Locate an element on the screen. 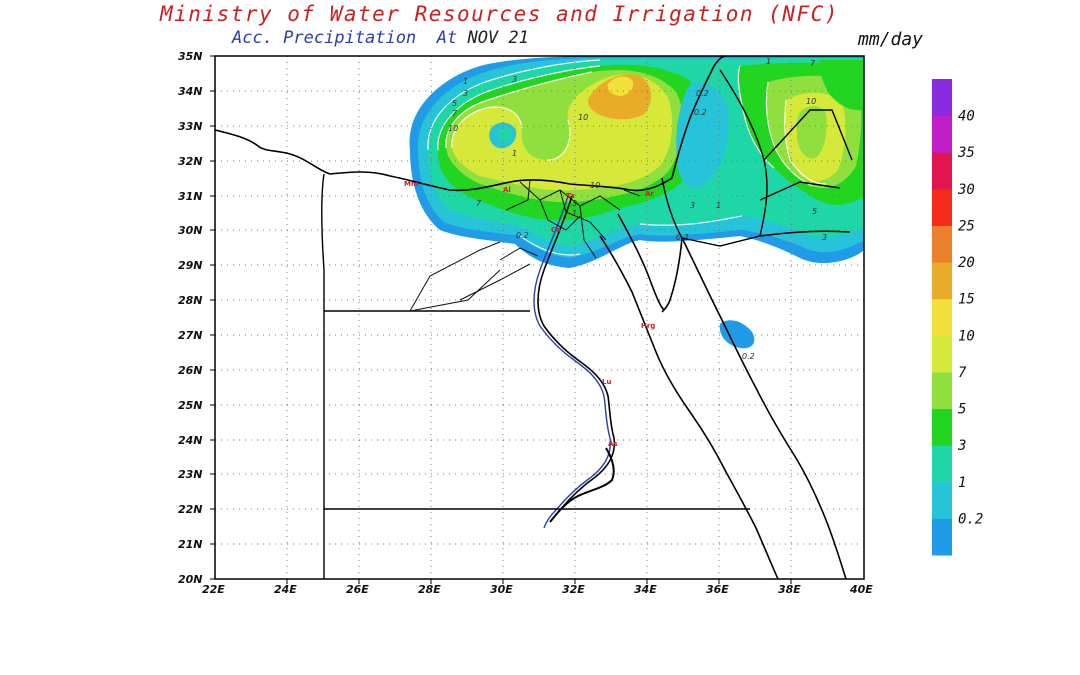 This screenshot has height=675, width=1080. colorbar-level-label: 35 is located at coordinates (966, 153).